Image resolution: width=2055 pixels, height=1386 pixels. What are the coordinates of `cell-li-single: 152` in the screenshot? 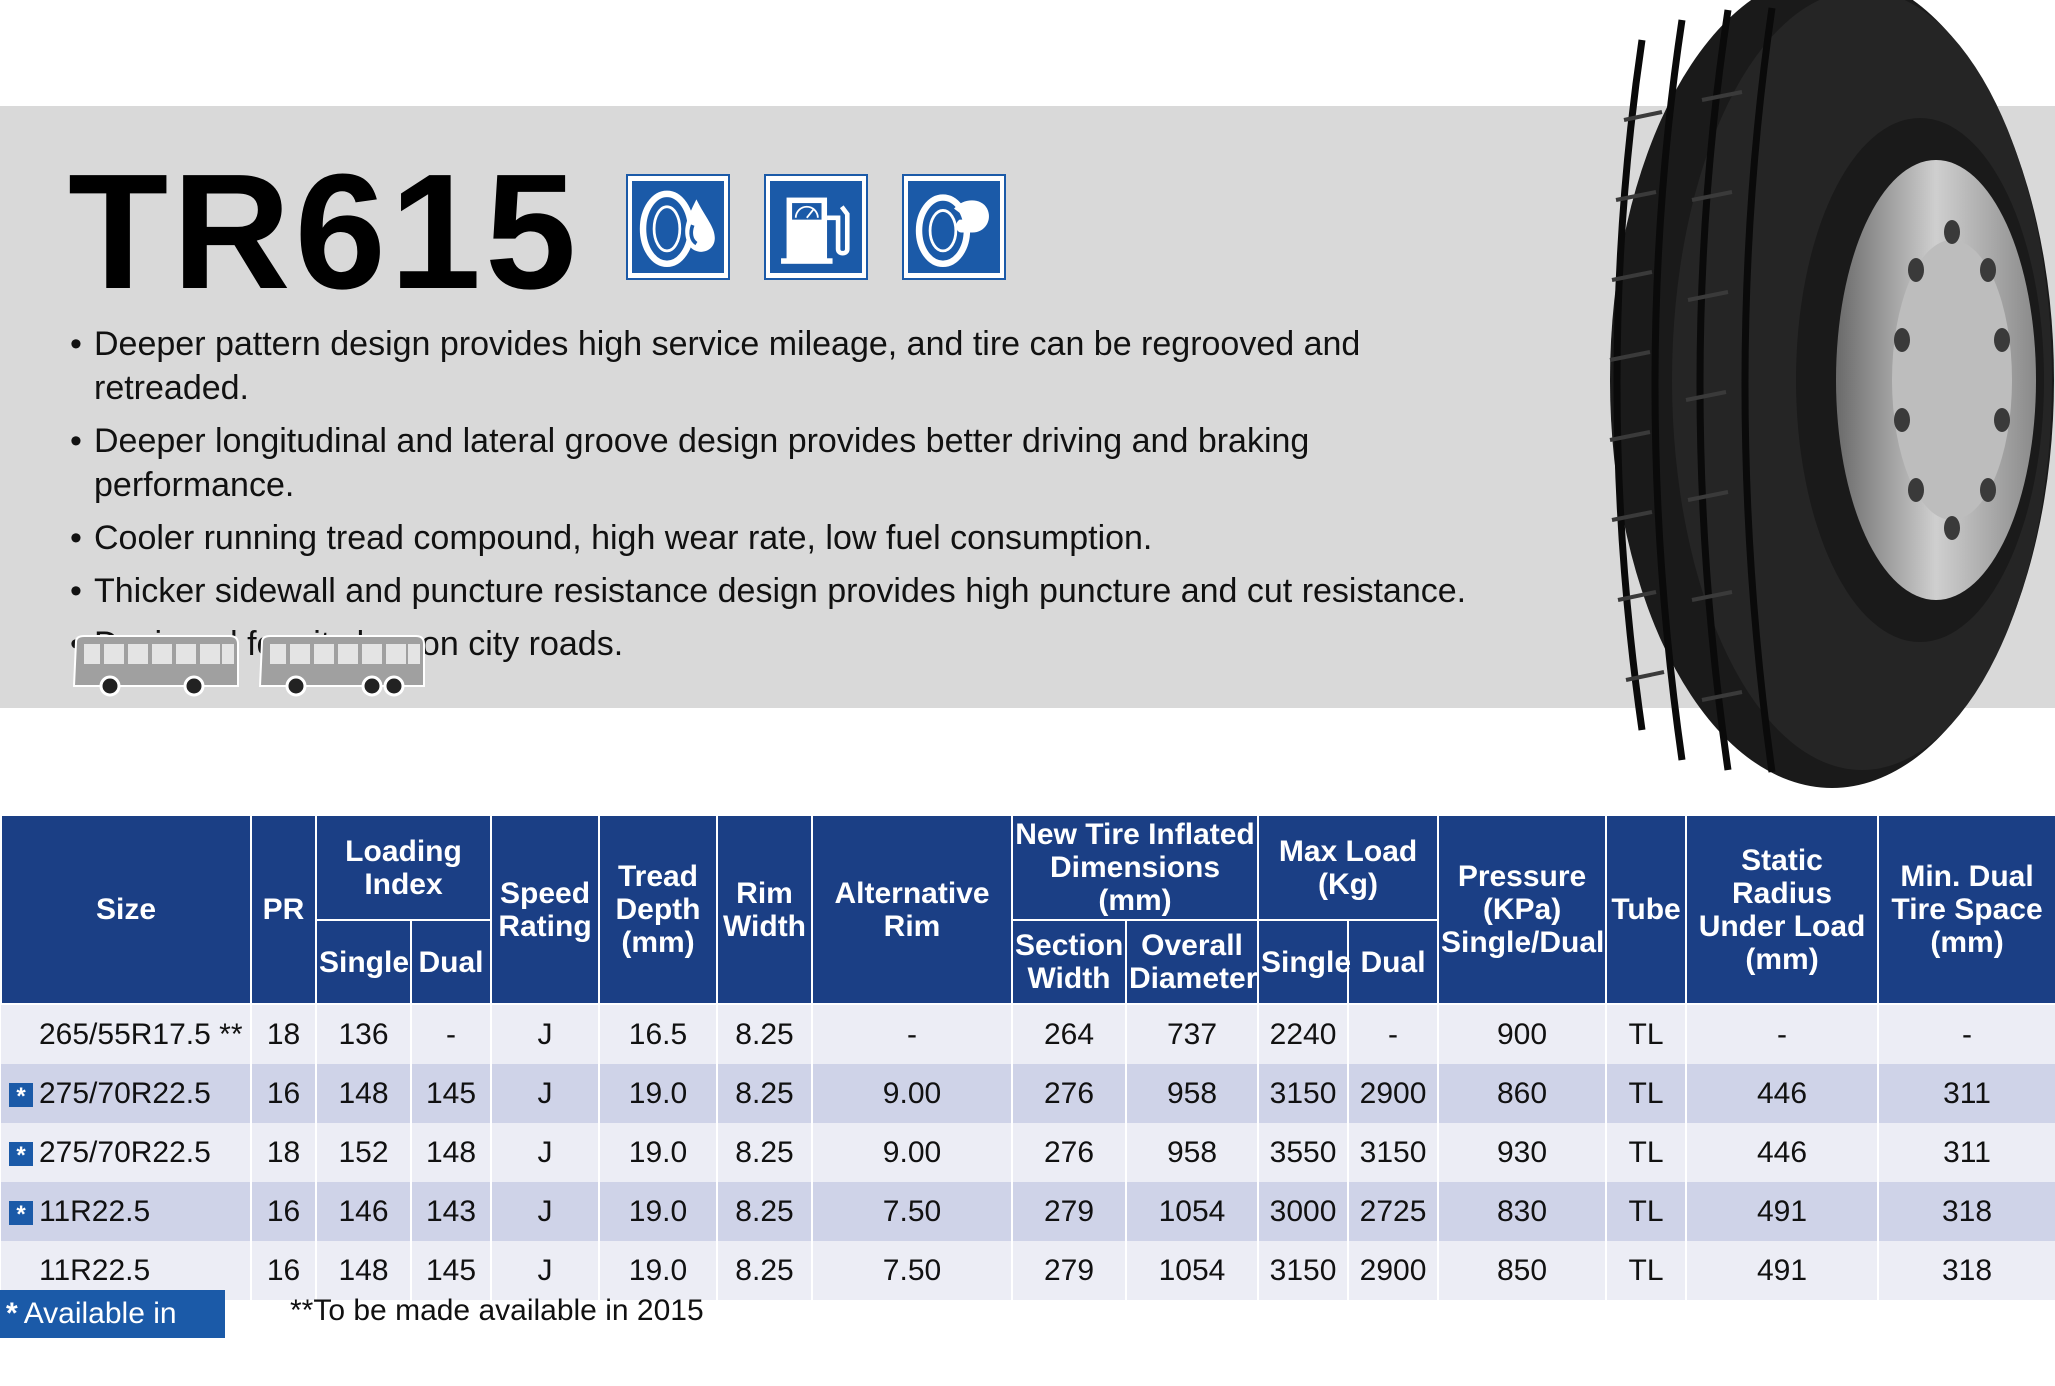 It's located at (364, 1152).